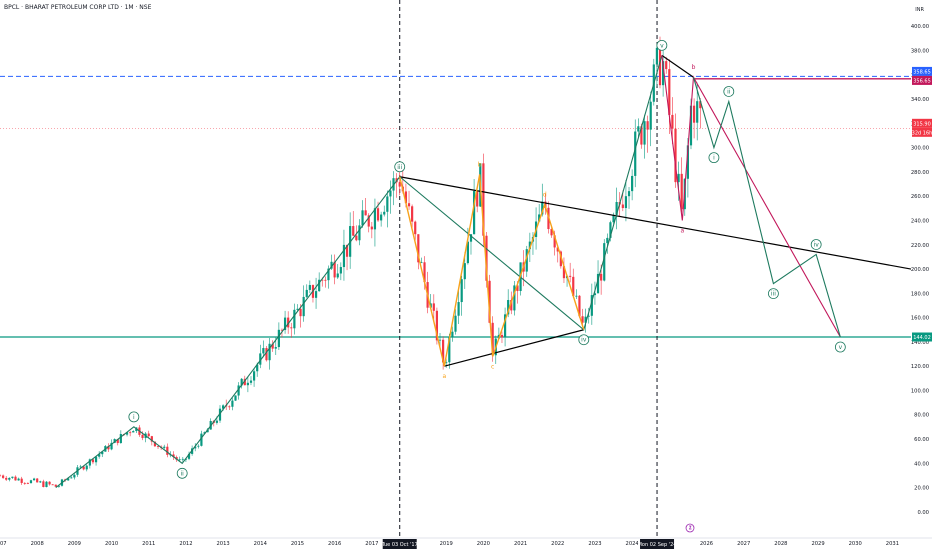 The image size is (932, 550). I want to click on wave-label-text: d, so click(545, 195).